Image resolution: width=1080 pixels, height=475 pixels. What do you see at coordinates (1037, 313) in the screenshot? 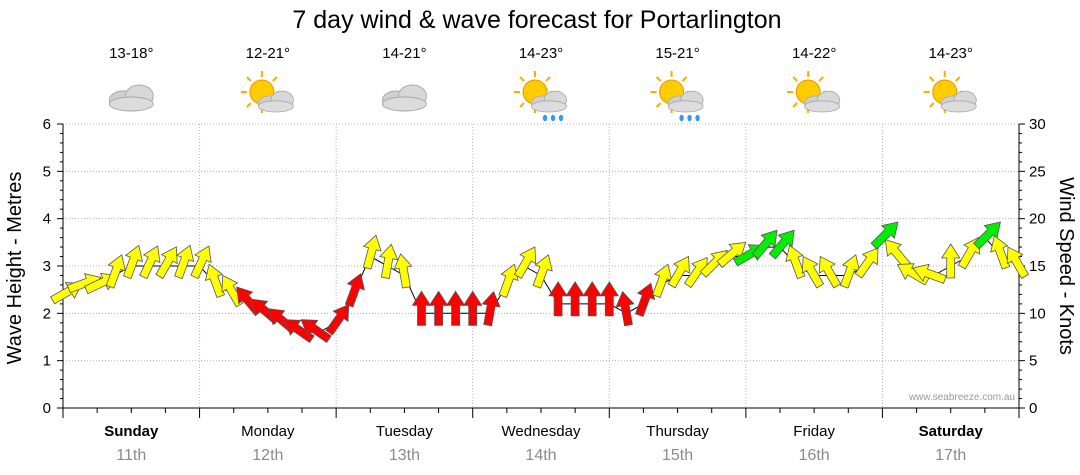
I see `right-tick-label: 10` at bounding box center [1037, 313].